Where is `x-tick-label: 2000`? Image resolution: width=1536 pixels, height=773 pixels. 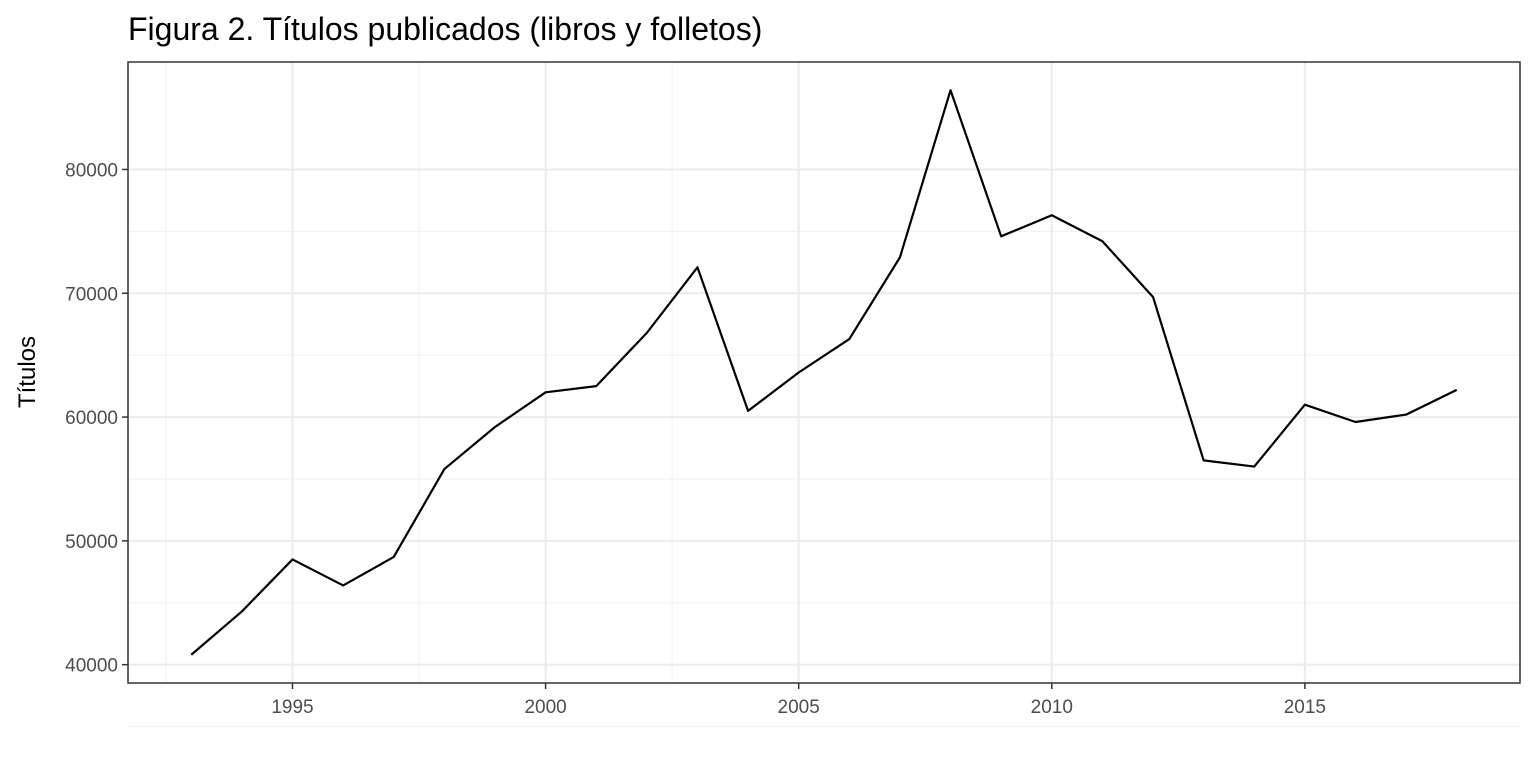
x-tick-label: 2000 is located at coordinates (545, 707).